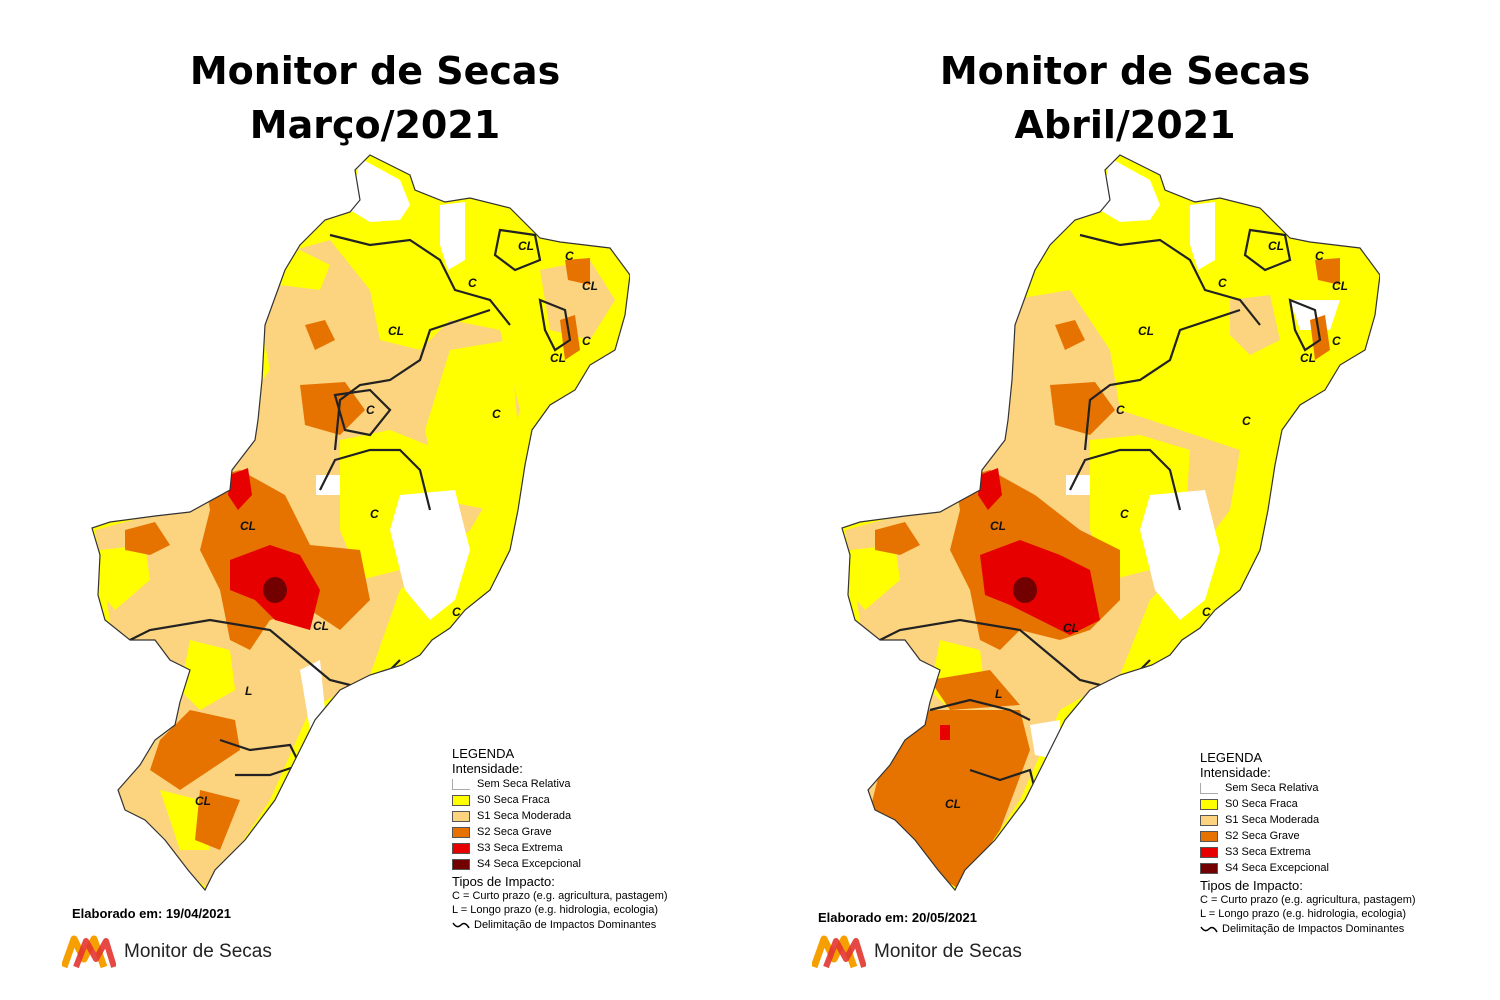  I want to click on map-title: Monitor de Secas Março/2021, so click(375, 98).